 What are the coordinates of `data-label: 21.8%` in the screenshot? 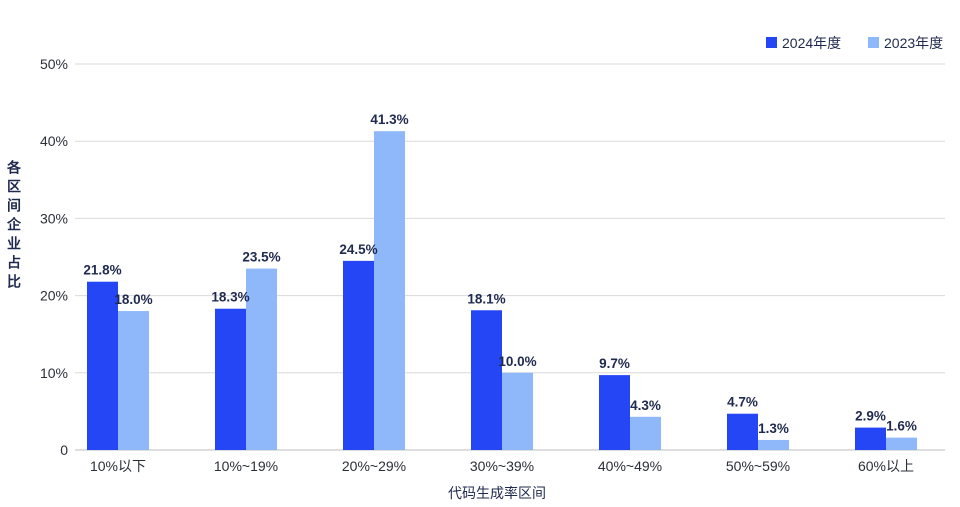 It's located at (102, 270).